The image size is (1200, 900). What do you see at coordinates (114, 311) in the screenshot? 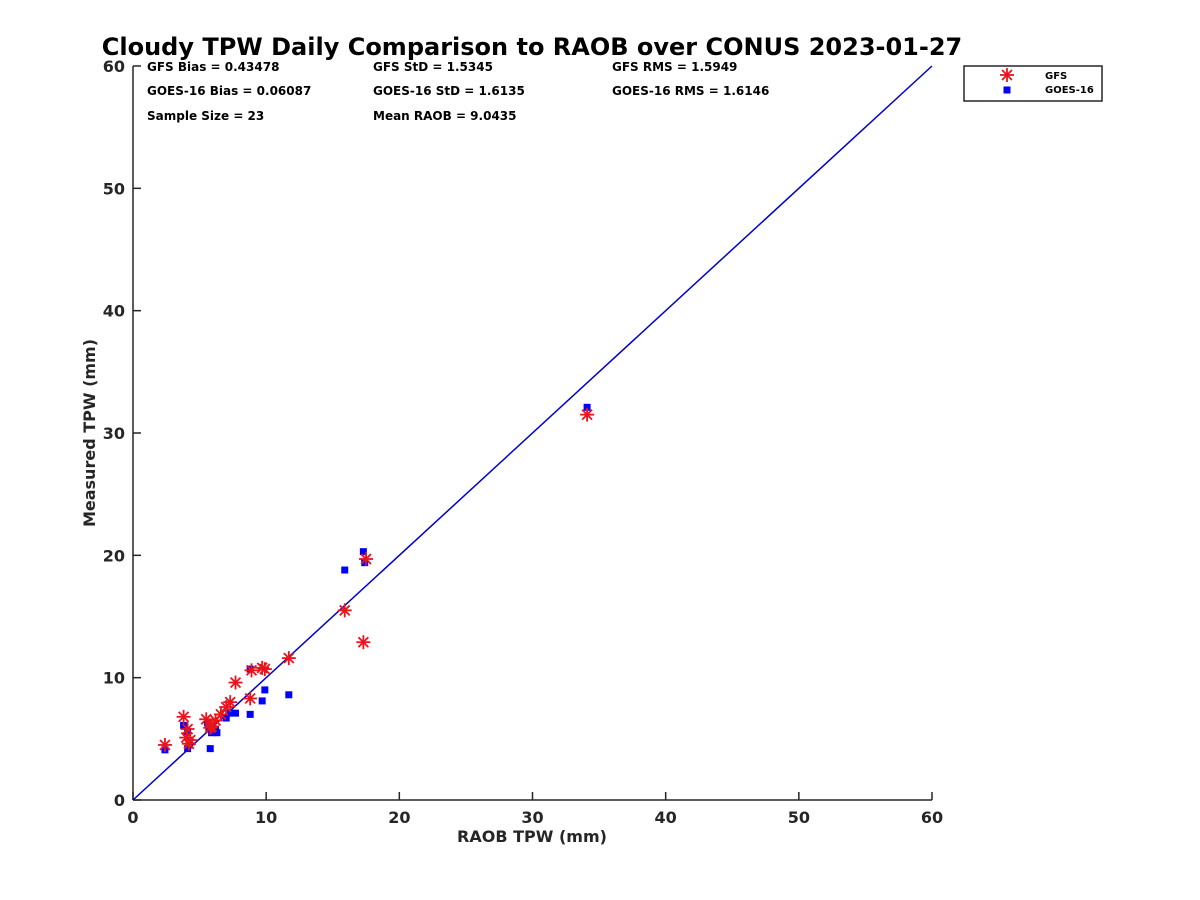
I see `y-tick-label: 40` at bounding box center [114, 311].